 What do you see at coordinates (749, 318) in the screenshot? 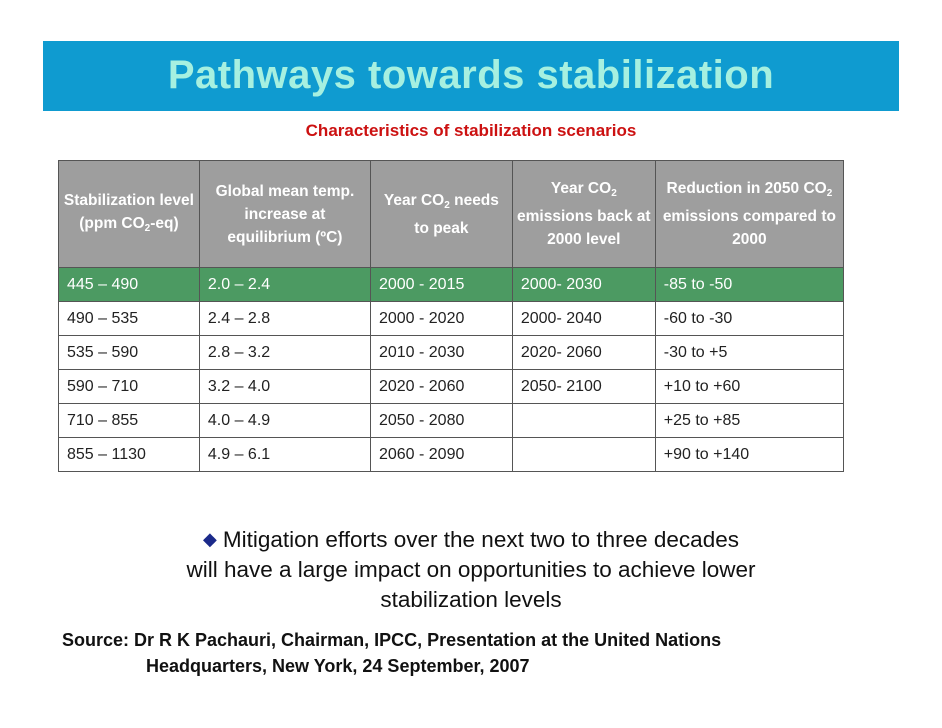
I see `table-cell: -60 to -30` at bounding box center [749, 318].